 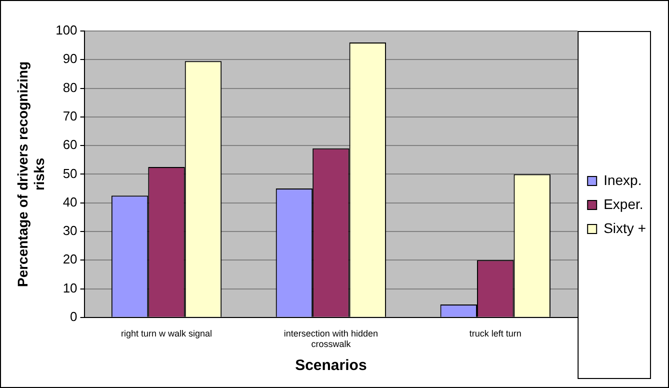 I want to click on y-tick-label: 90, so click(x=70, y=58).